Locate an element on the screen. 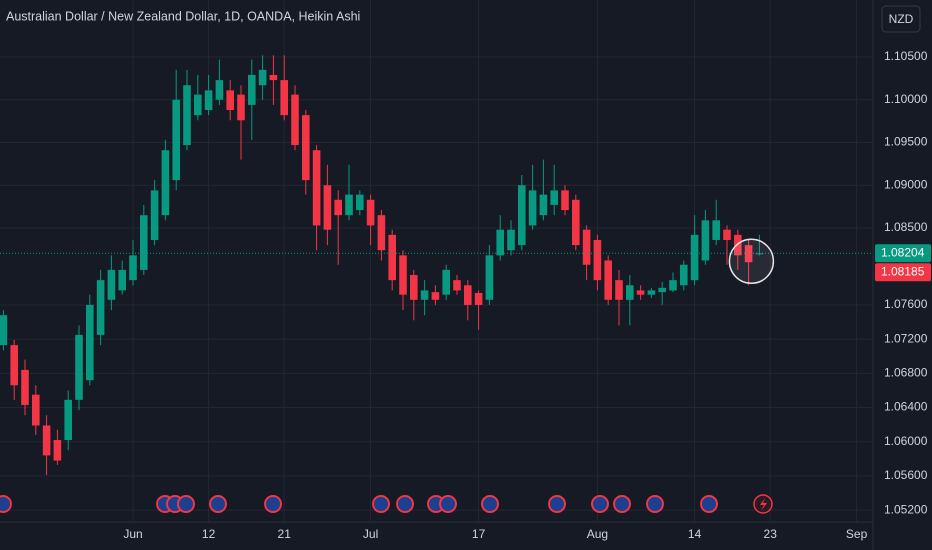  y-tick-label: 1.06000 is located at coordinates (906, 441).